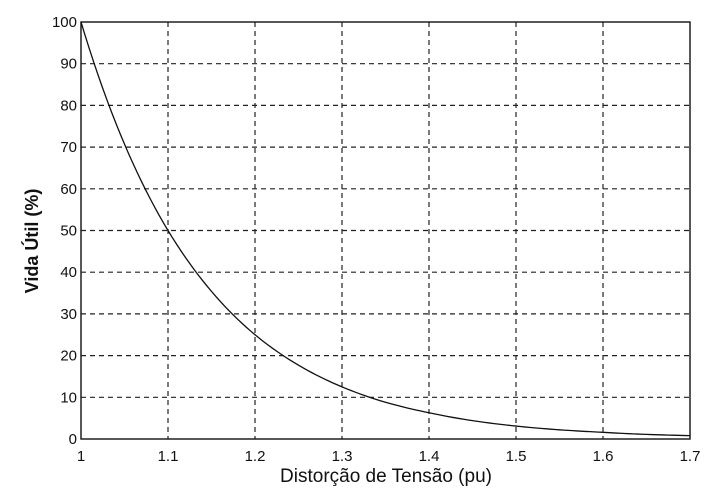  What do you see at coordinates (389, 456) in the screenshot?
I see `x-axis-ticks: 1 1.1 1.2 1.3 1.4 1.5 1.6 1.7` at bounding box center [389, 456].